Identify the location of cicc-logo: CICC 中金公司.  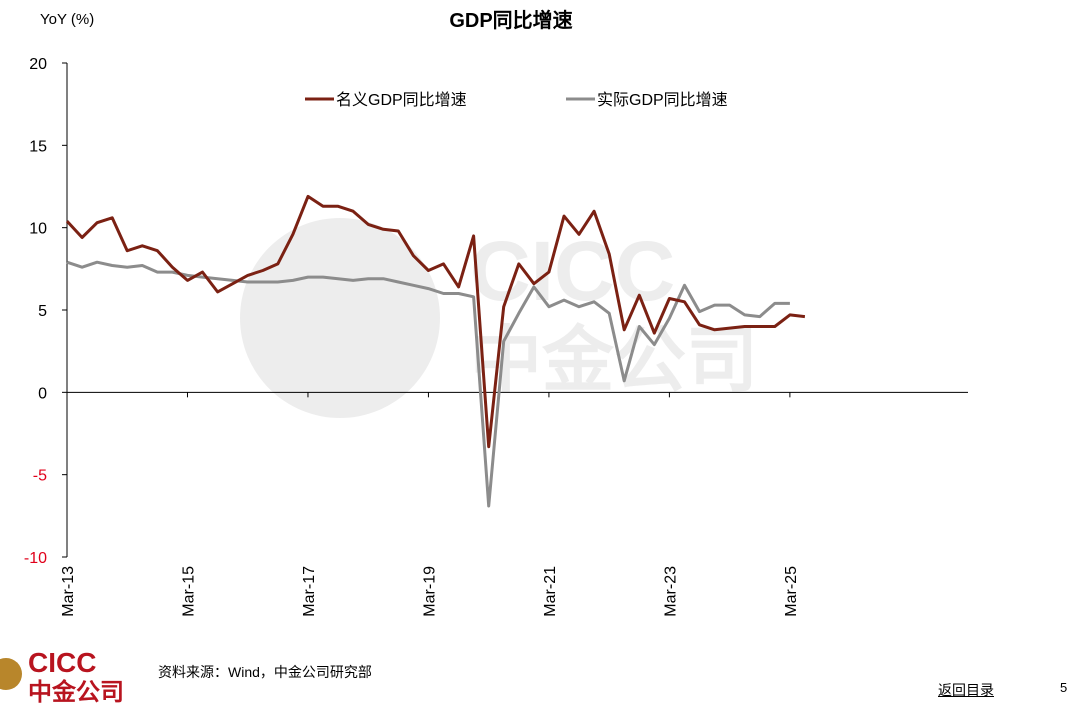
(62, 676).